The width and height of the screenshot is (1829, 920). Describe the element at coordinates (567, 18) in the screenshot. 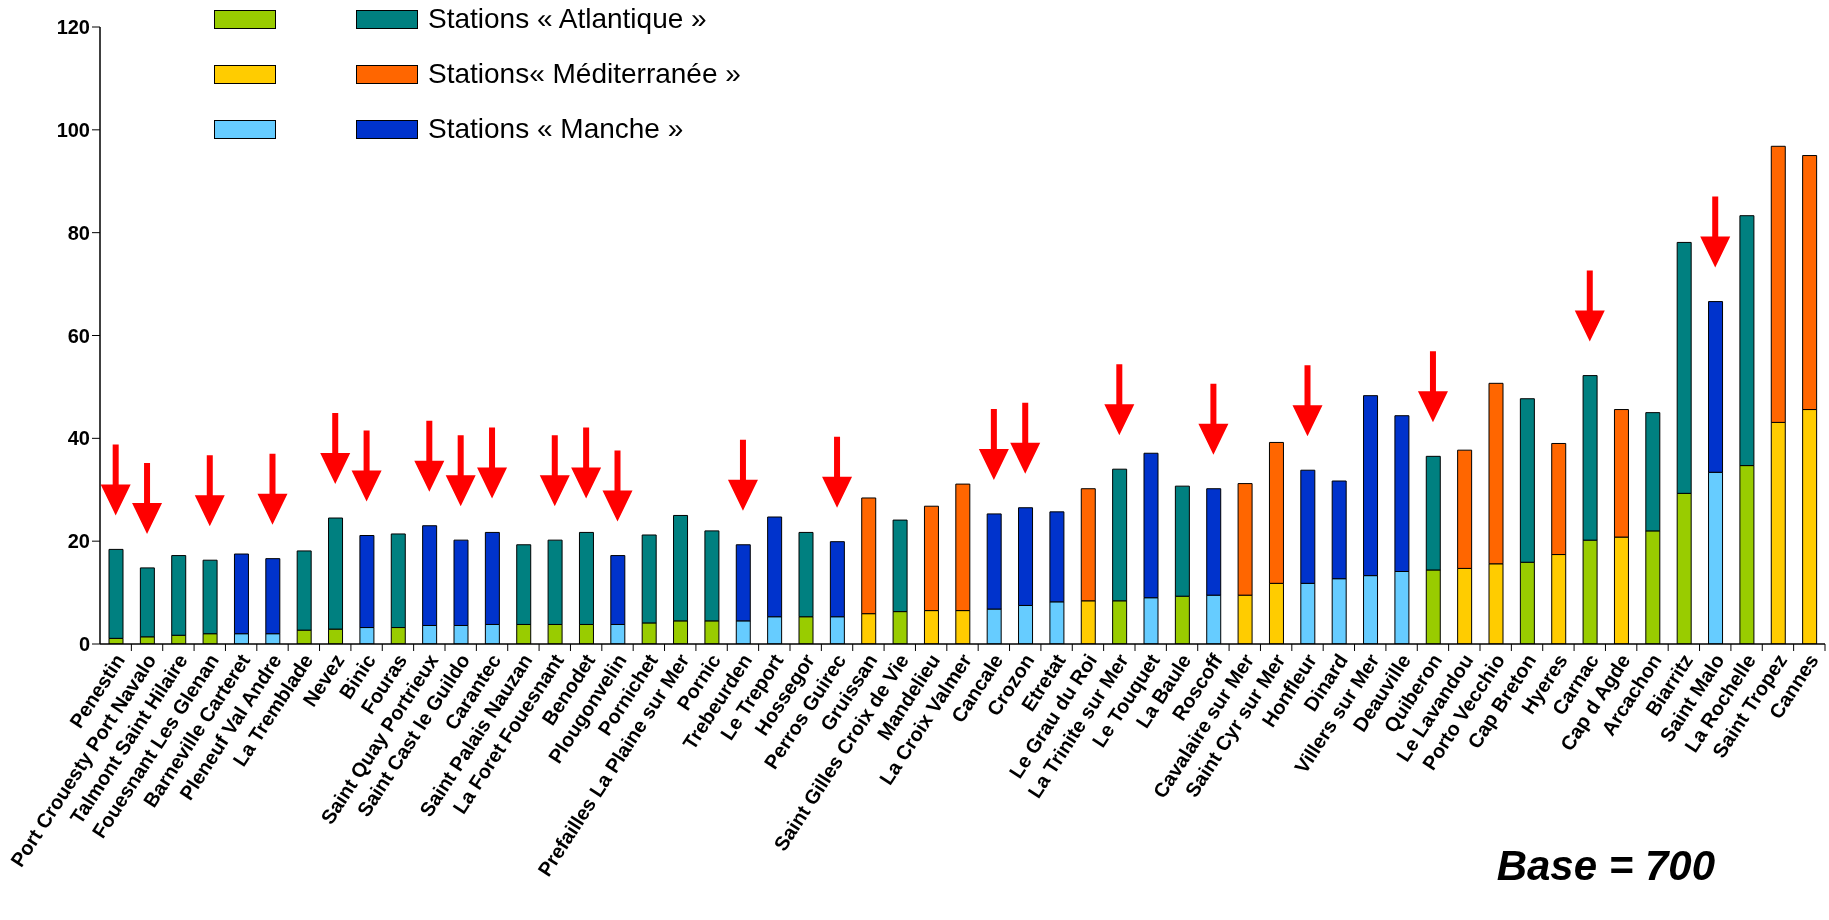

I see `legend-label: Stations « Atlantique »` at that location.